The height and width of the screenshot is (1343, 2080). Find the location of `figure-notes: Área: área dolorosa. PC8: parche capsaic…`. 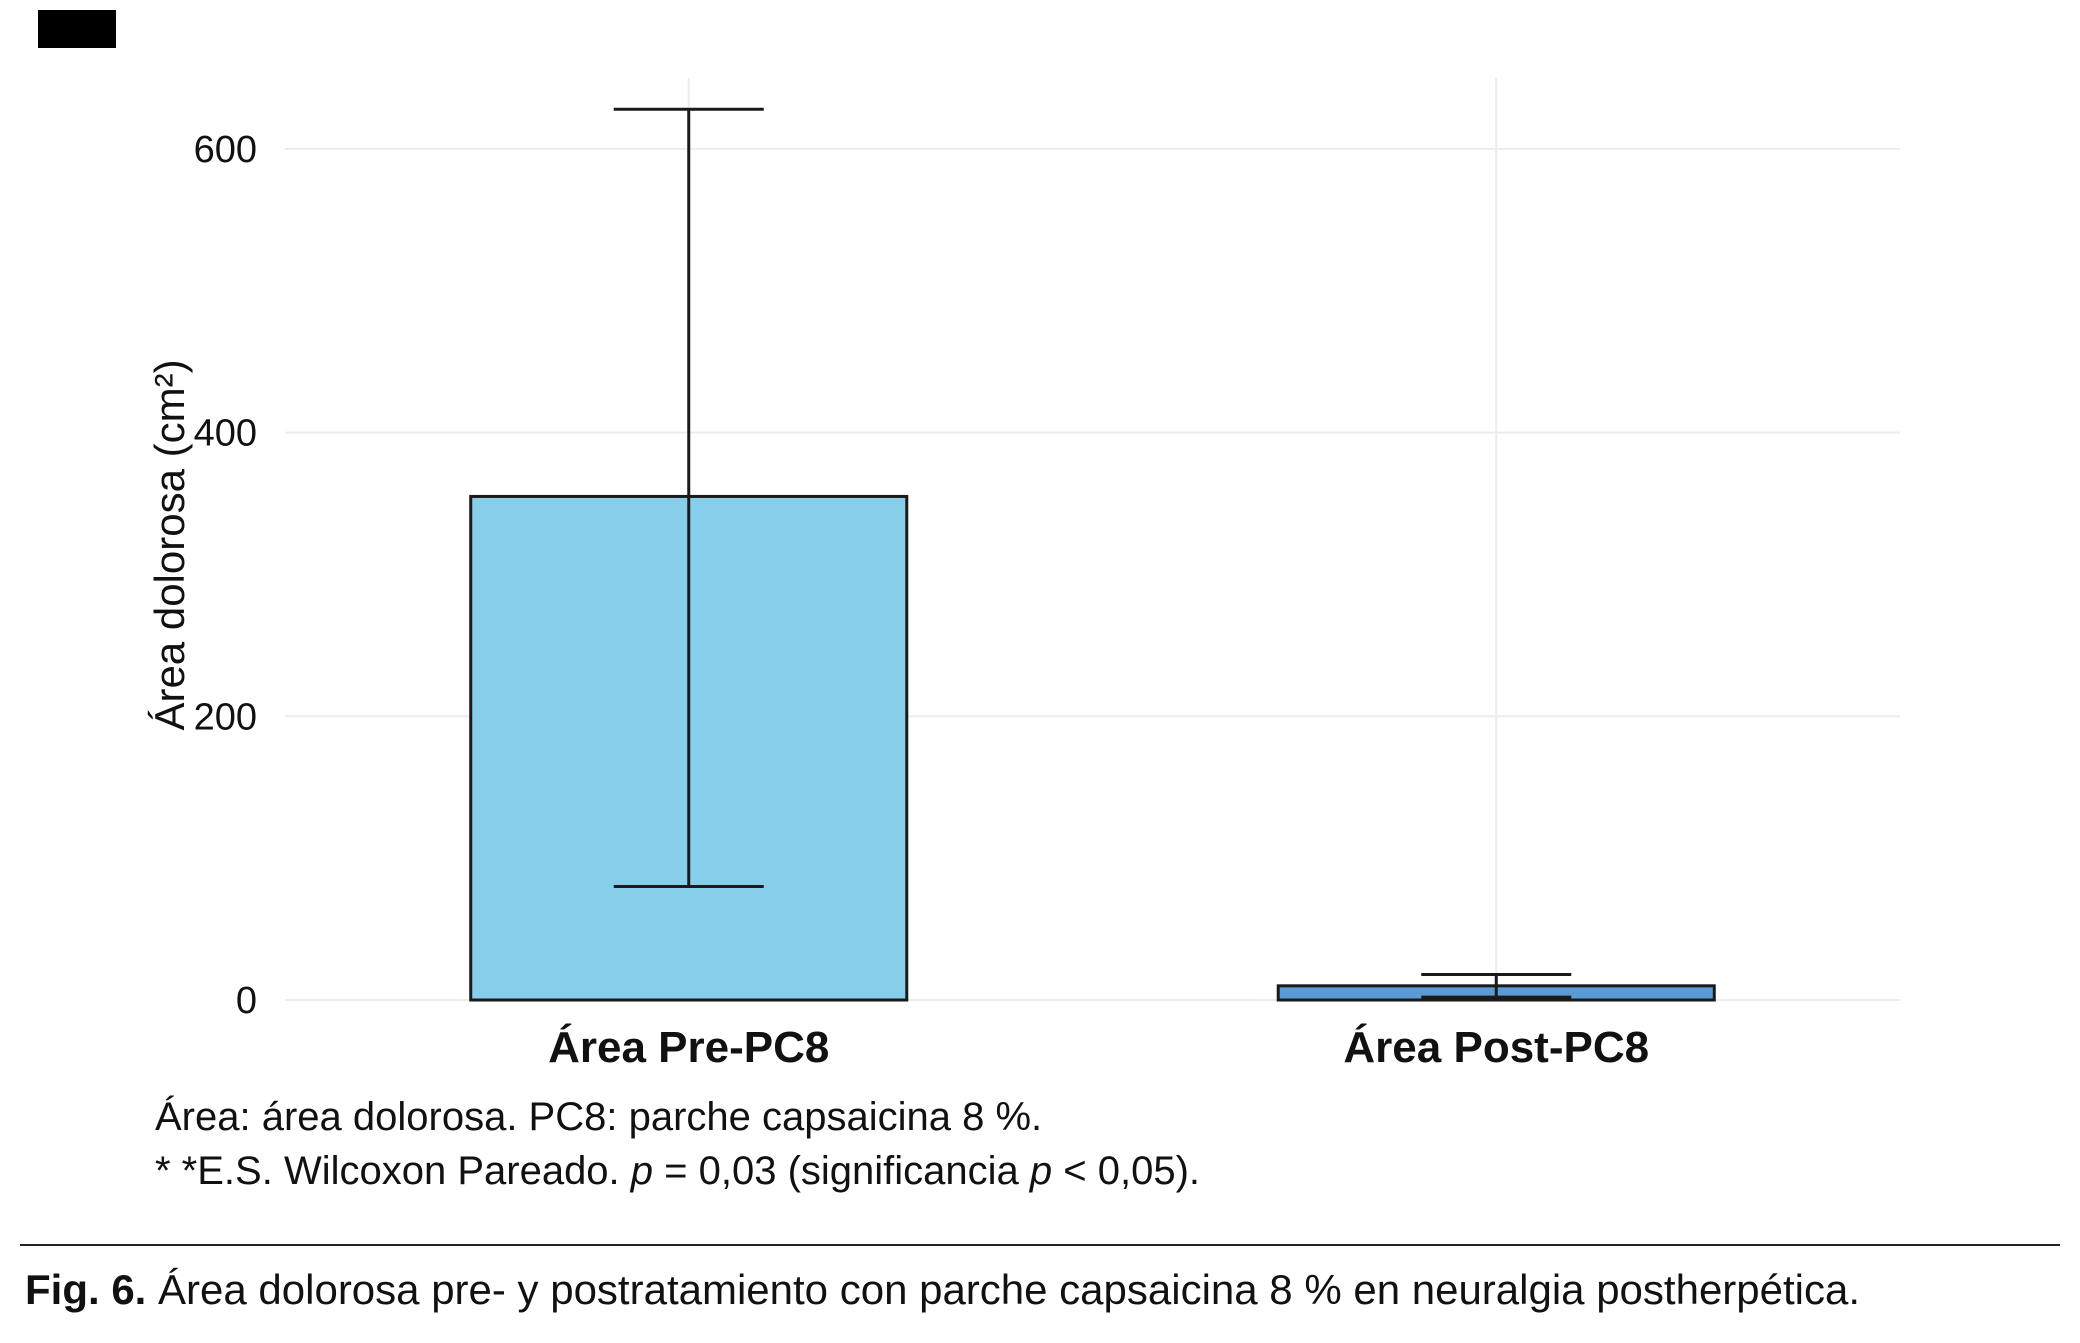

figure-notes: Área: área dolorosa. PC8: parche capsaic… is located at coordinates (677, 1144).